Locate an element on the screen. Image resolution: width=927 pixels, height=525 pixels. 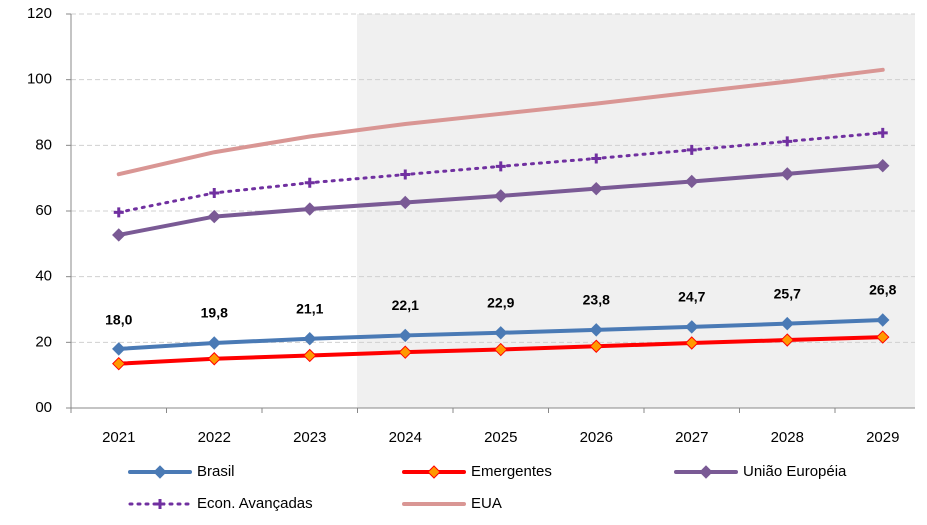
data-label: 18,0 is located at coordinates (118, 320).